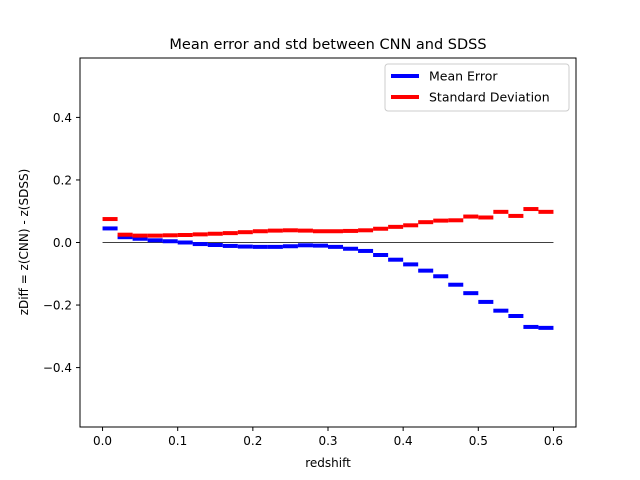 The image size is (640, 480). What do you see at coordinates (62, 180) in the screenshot?
I see `y-tick-label: 0.2` at bounding box center [62, 180].